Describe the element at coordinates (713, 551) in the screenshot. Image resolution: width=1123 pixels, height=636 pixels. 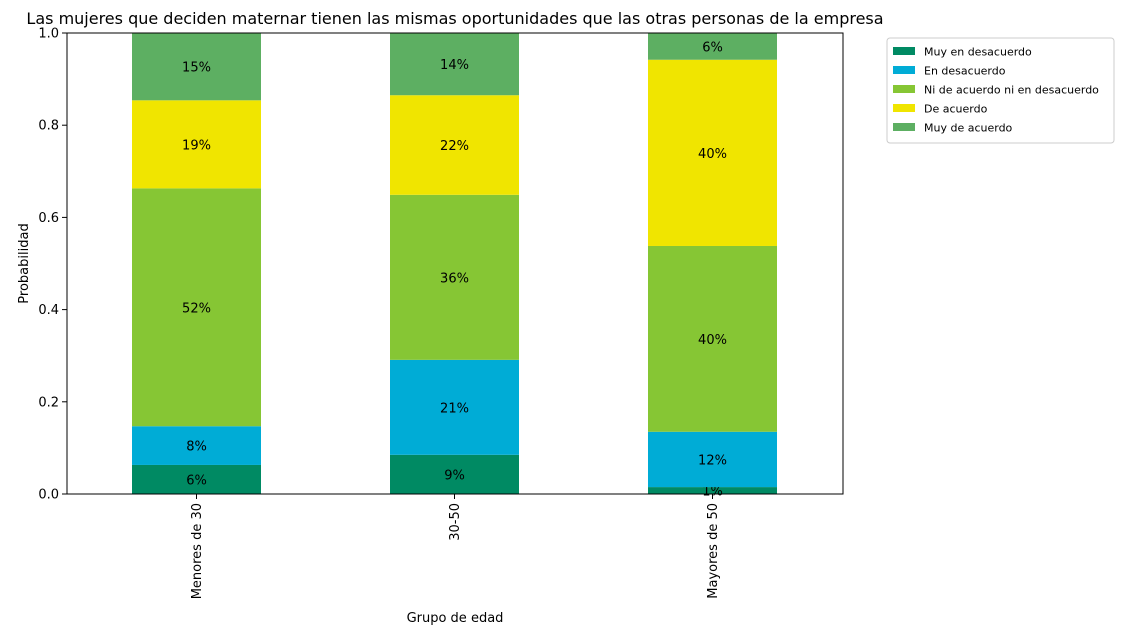
I see `x-tick-label: Mayores de 50` at that location.